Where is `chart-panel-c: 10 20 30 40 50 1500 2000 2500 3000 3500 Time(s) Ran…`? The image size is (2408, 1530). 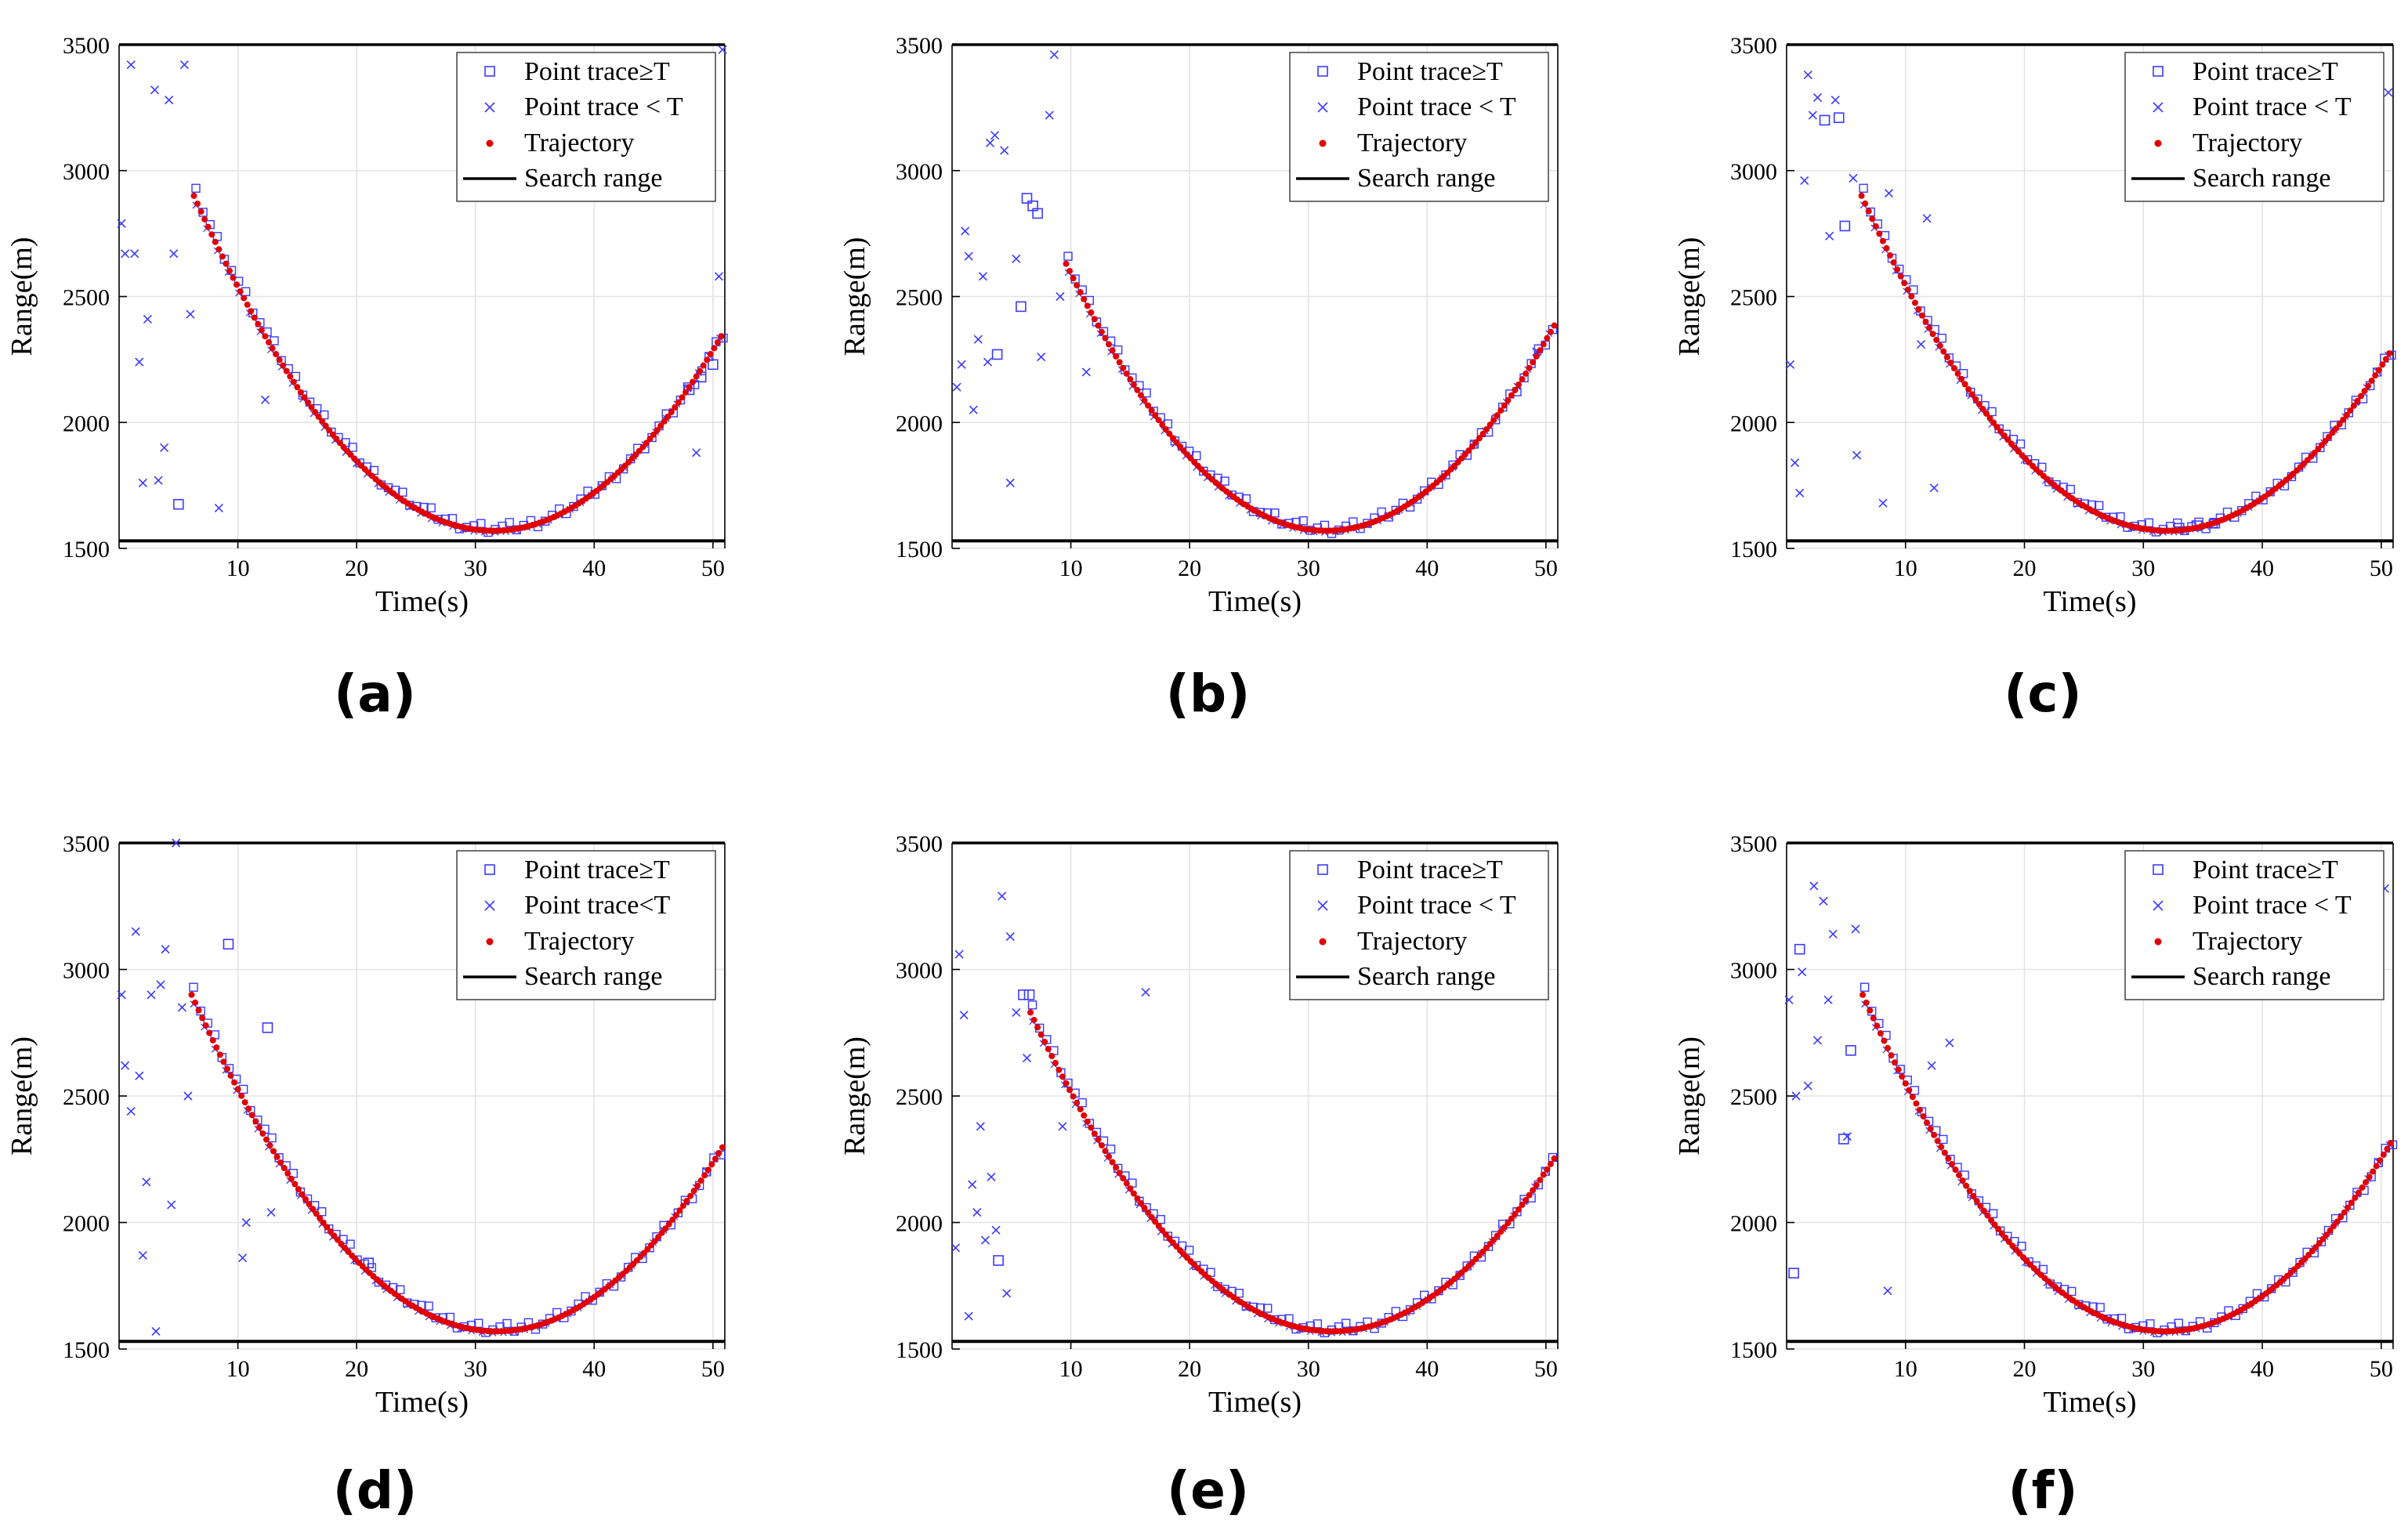
chart-panel-c: 10 20 30 40 50 1500 2000 2500 3000 3500 Time(s) Ran… is located at coordinates (2035, 378).